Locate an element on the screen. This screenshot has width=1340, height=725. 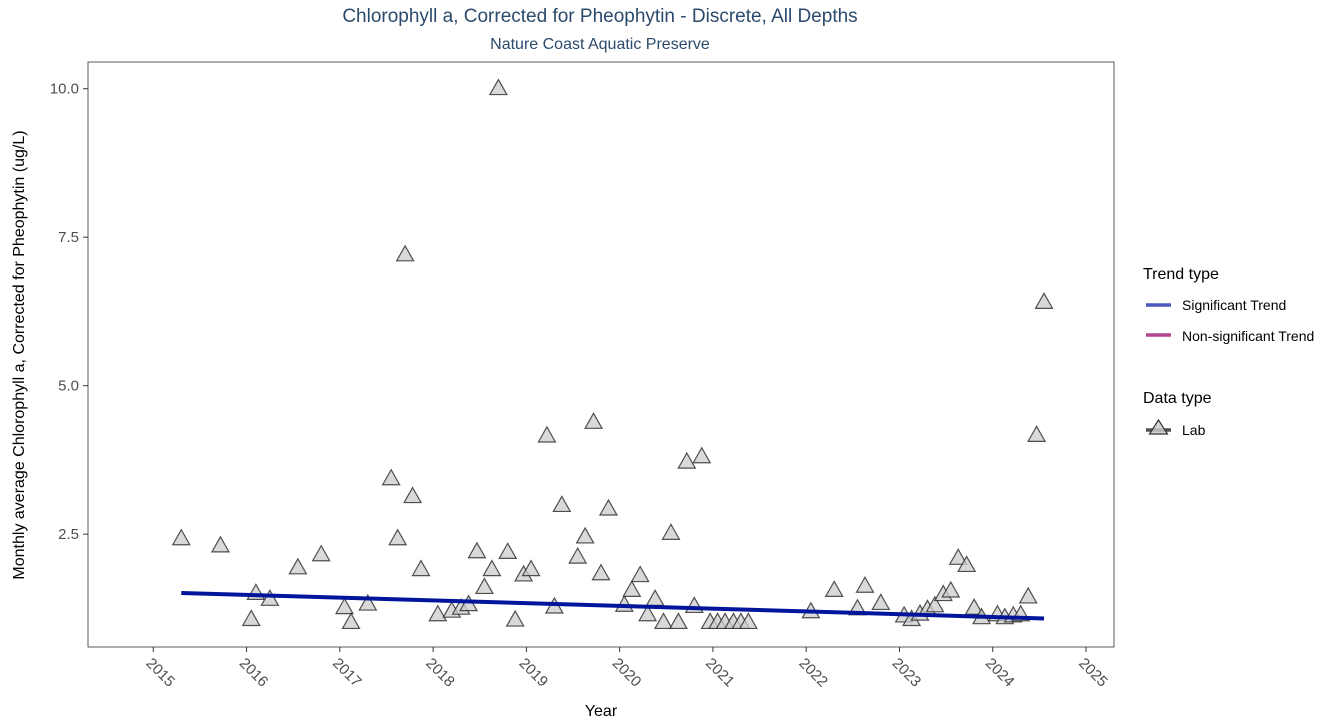
legend-non-significant-trend-label: Non-significant Trend is located at coordinates (1248, 336).